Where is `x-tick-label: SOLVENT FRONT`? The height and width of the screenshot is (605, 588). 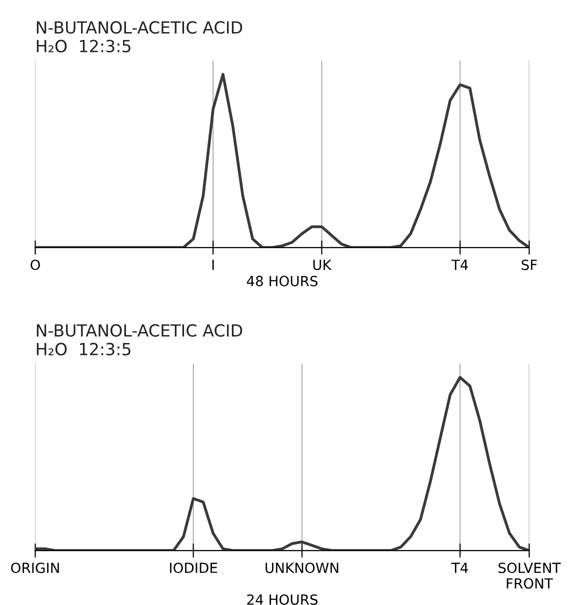 x-tick-label: SOLVENT FRONT is located at coordinates (529, 575).